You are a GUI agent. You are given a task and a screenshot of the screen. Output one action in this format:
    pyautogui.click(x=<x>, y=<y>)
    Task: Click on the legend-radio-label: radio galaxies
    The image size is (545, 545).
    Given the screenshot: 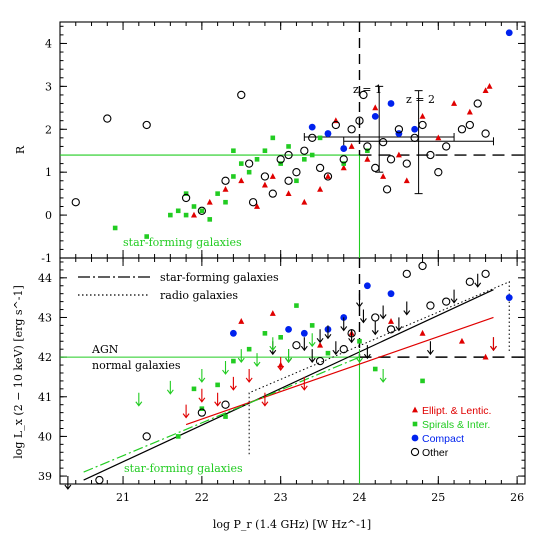 What is the action you would take?
    pyautogui.click(x=199, y=295)
    